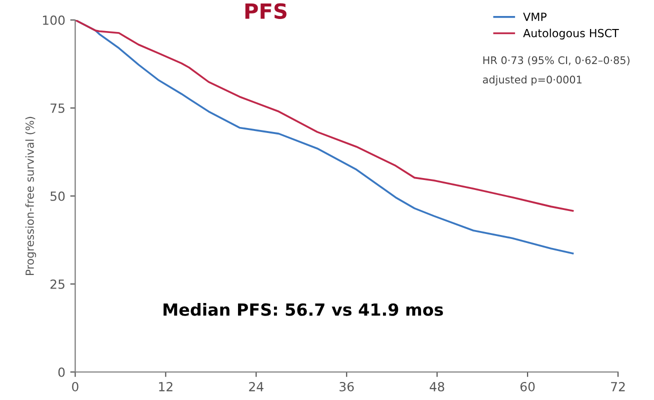 The width and height of the screenshot is (654, 400). What do you see at coordinates (30, 195) in the screenshot?
I see `y-axis-title: Progression-free survival (%)` at bounding box center [30, 195].